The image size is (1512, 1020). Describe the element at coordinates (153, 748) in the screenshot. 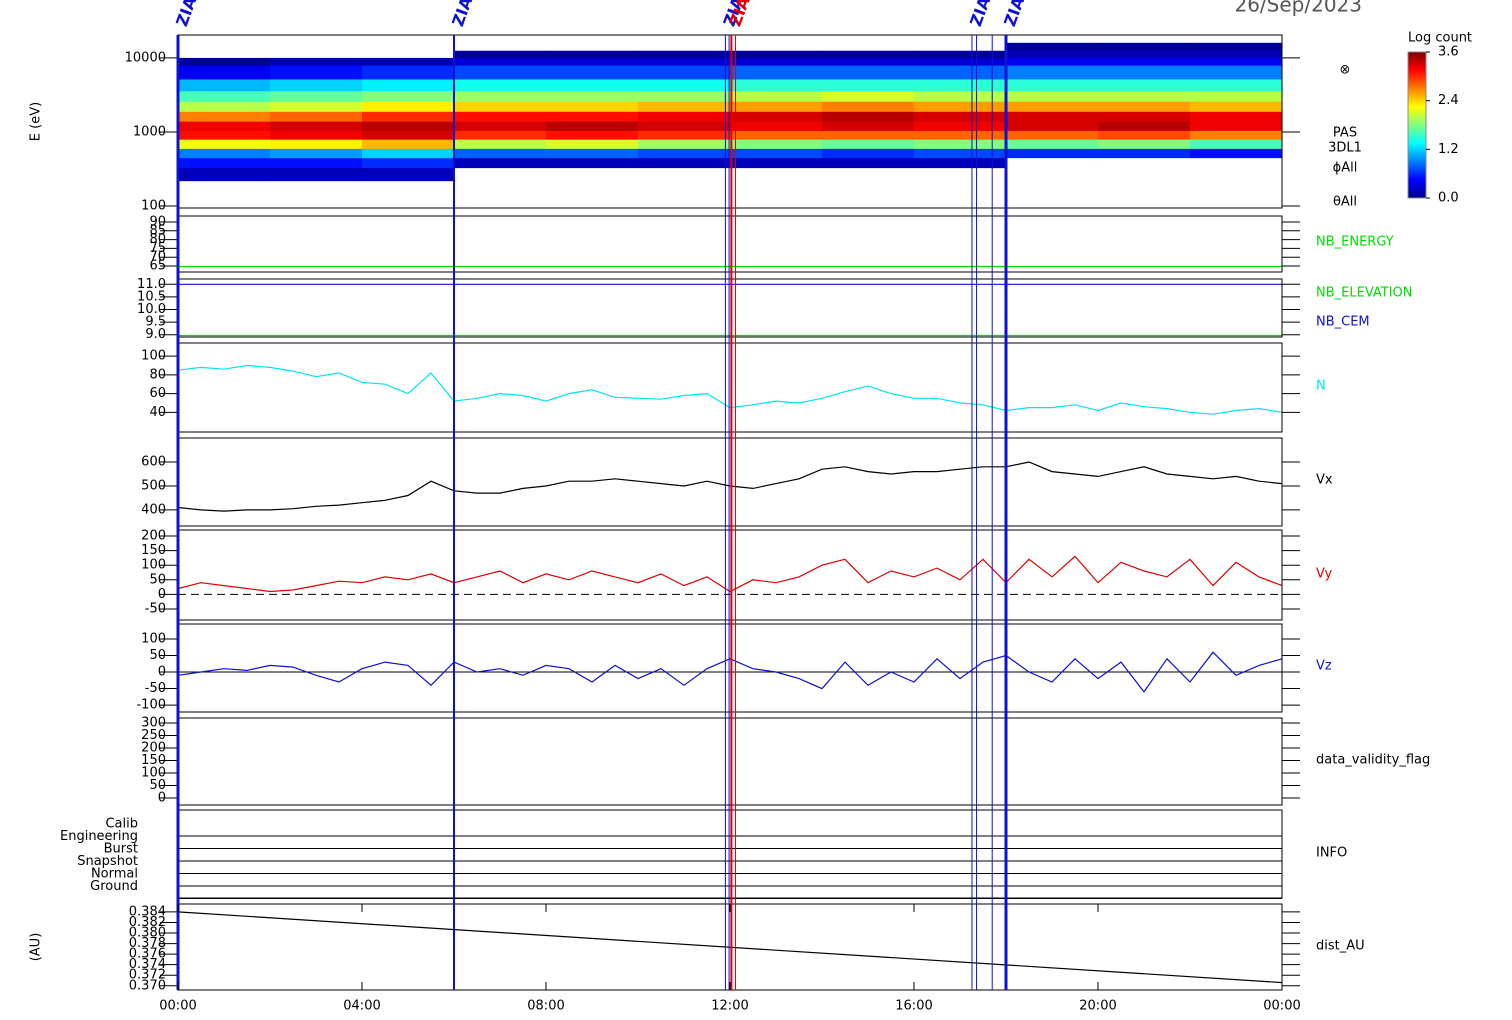

I see `y-tick-label: 200` at that location.